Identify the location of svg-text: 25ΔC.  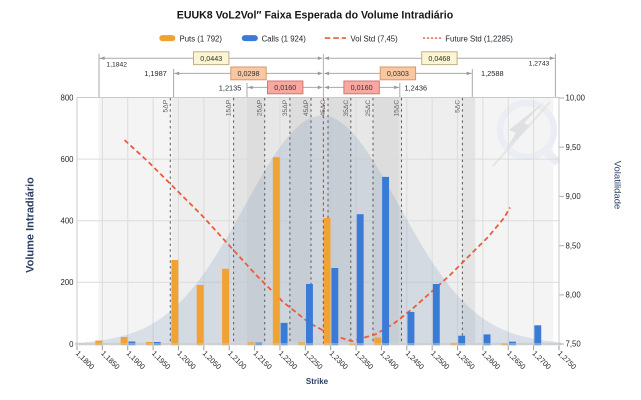
(368, 108).